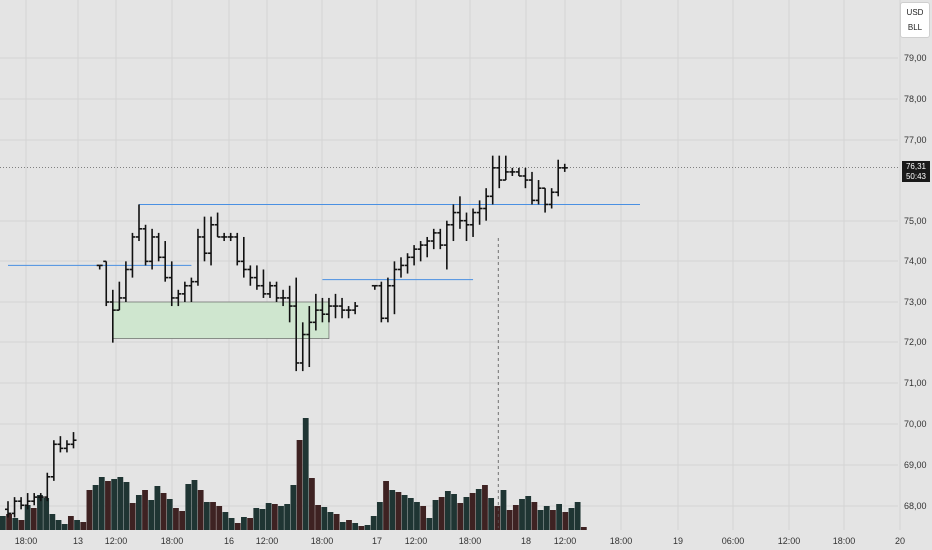 The height and width of the screenshot is (550, 932). Describe the element at coordinates (526, 541) in the screenshot. I see `x-axis-tick-label: 18` at that location.